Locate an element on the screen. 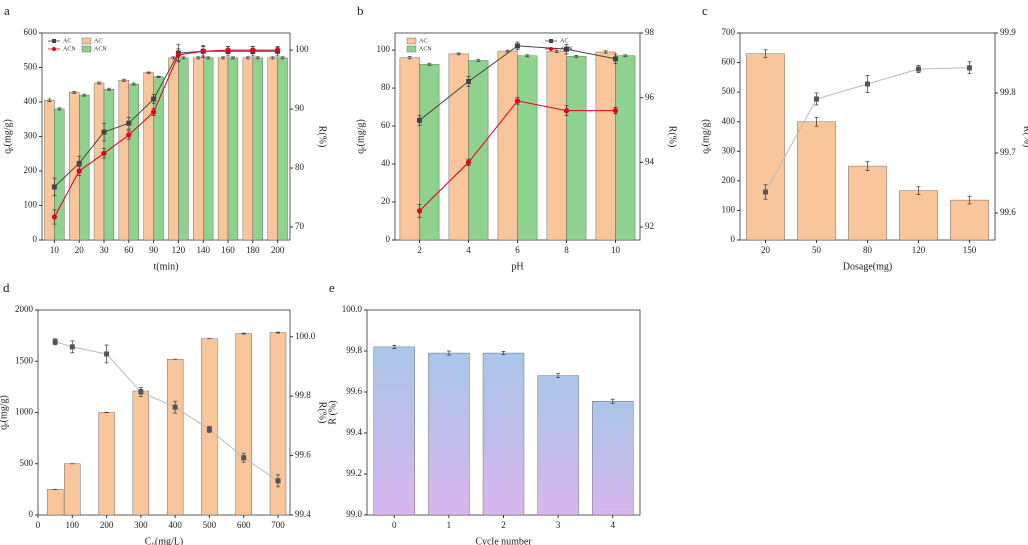 The image size is (1028, 545). y2-tick-label: 80 is located at coordinates (300, 167).